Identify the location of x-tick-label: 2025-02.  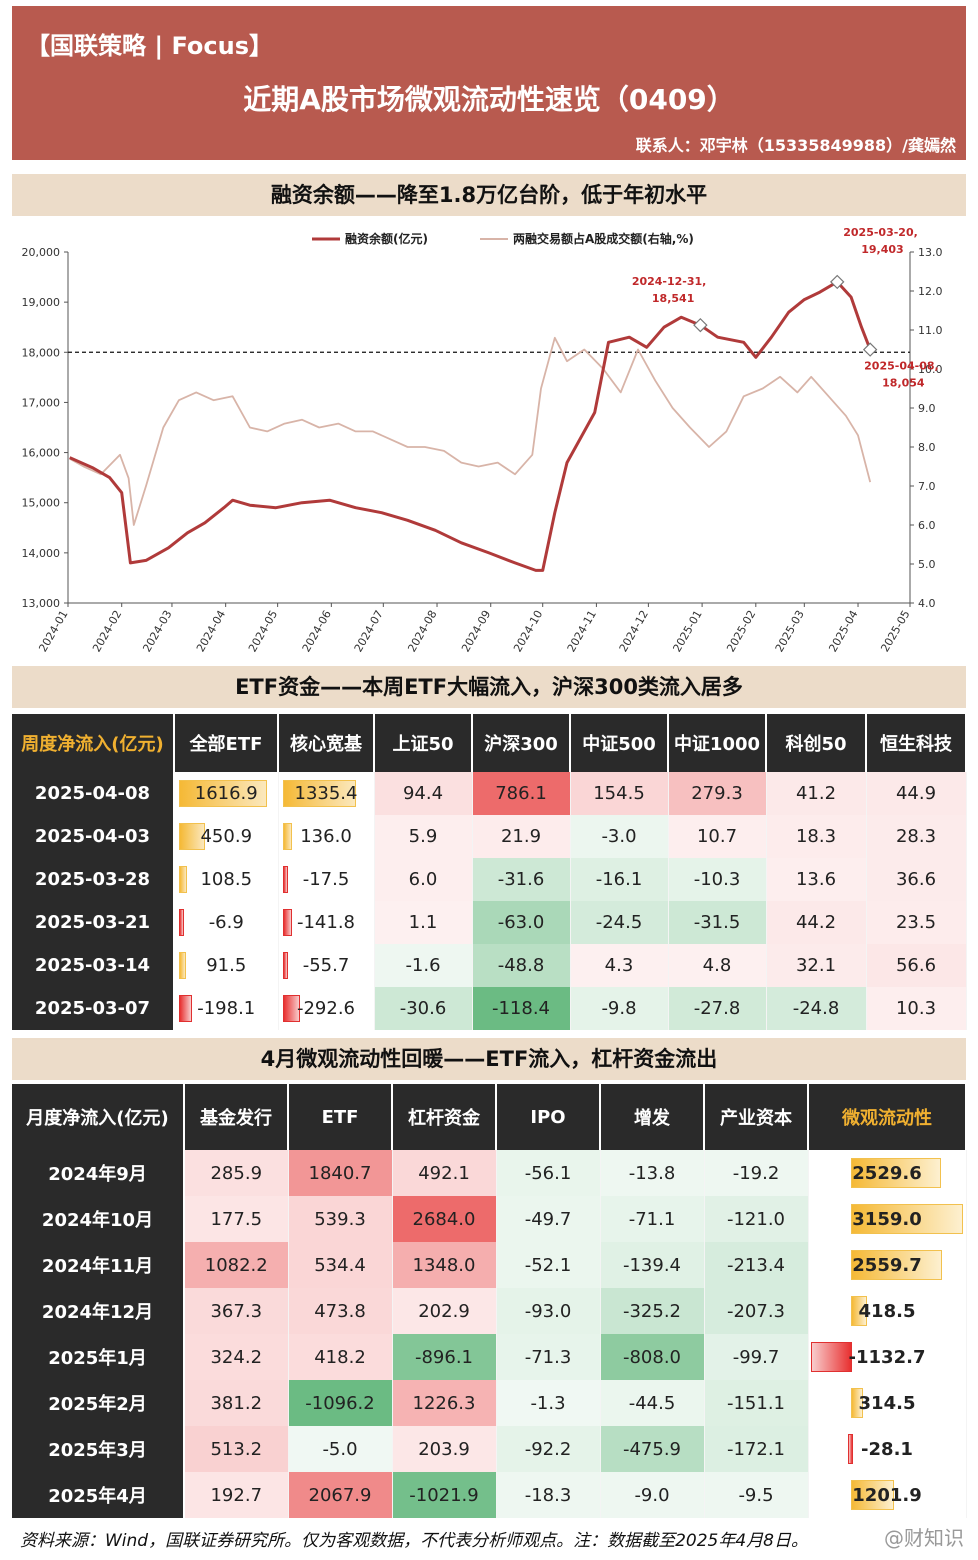
(741, 631).